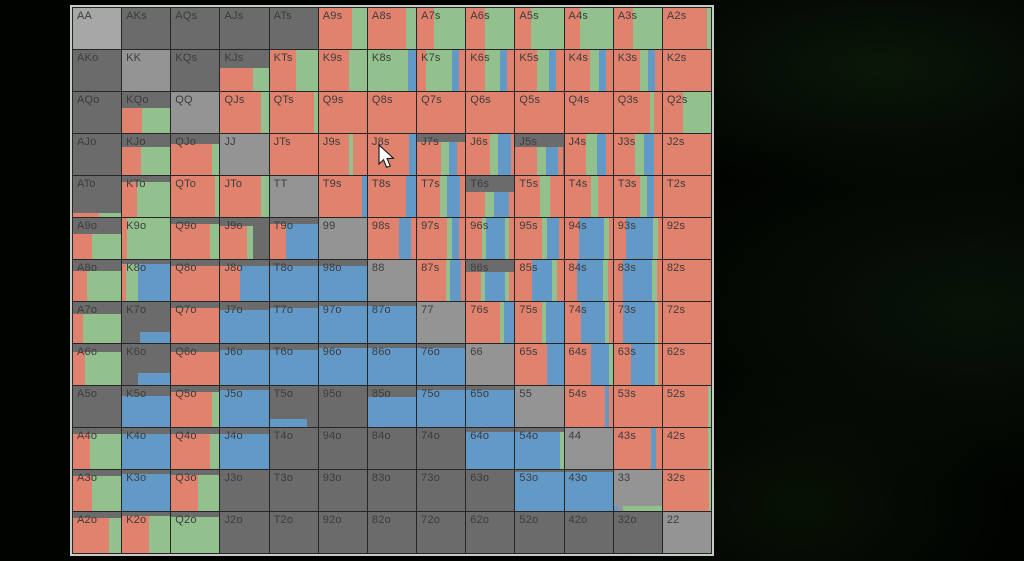 This screenshot has width=1024, height=561. I want to click on cell-Q8o: Q8o, so click(195, 280).